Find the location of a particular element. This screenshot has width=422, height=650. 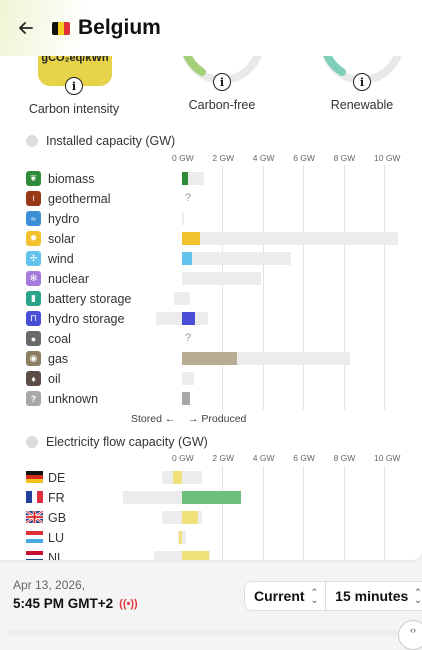

coal-drop-icon: ● is located at coordinates (33, 338).